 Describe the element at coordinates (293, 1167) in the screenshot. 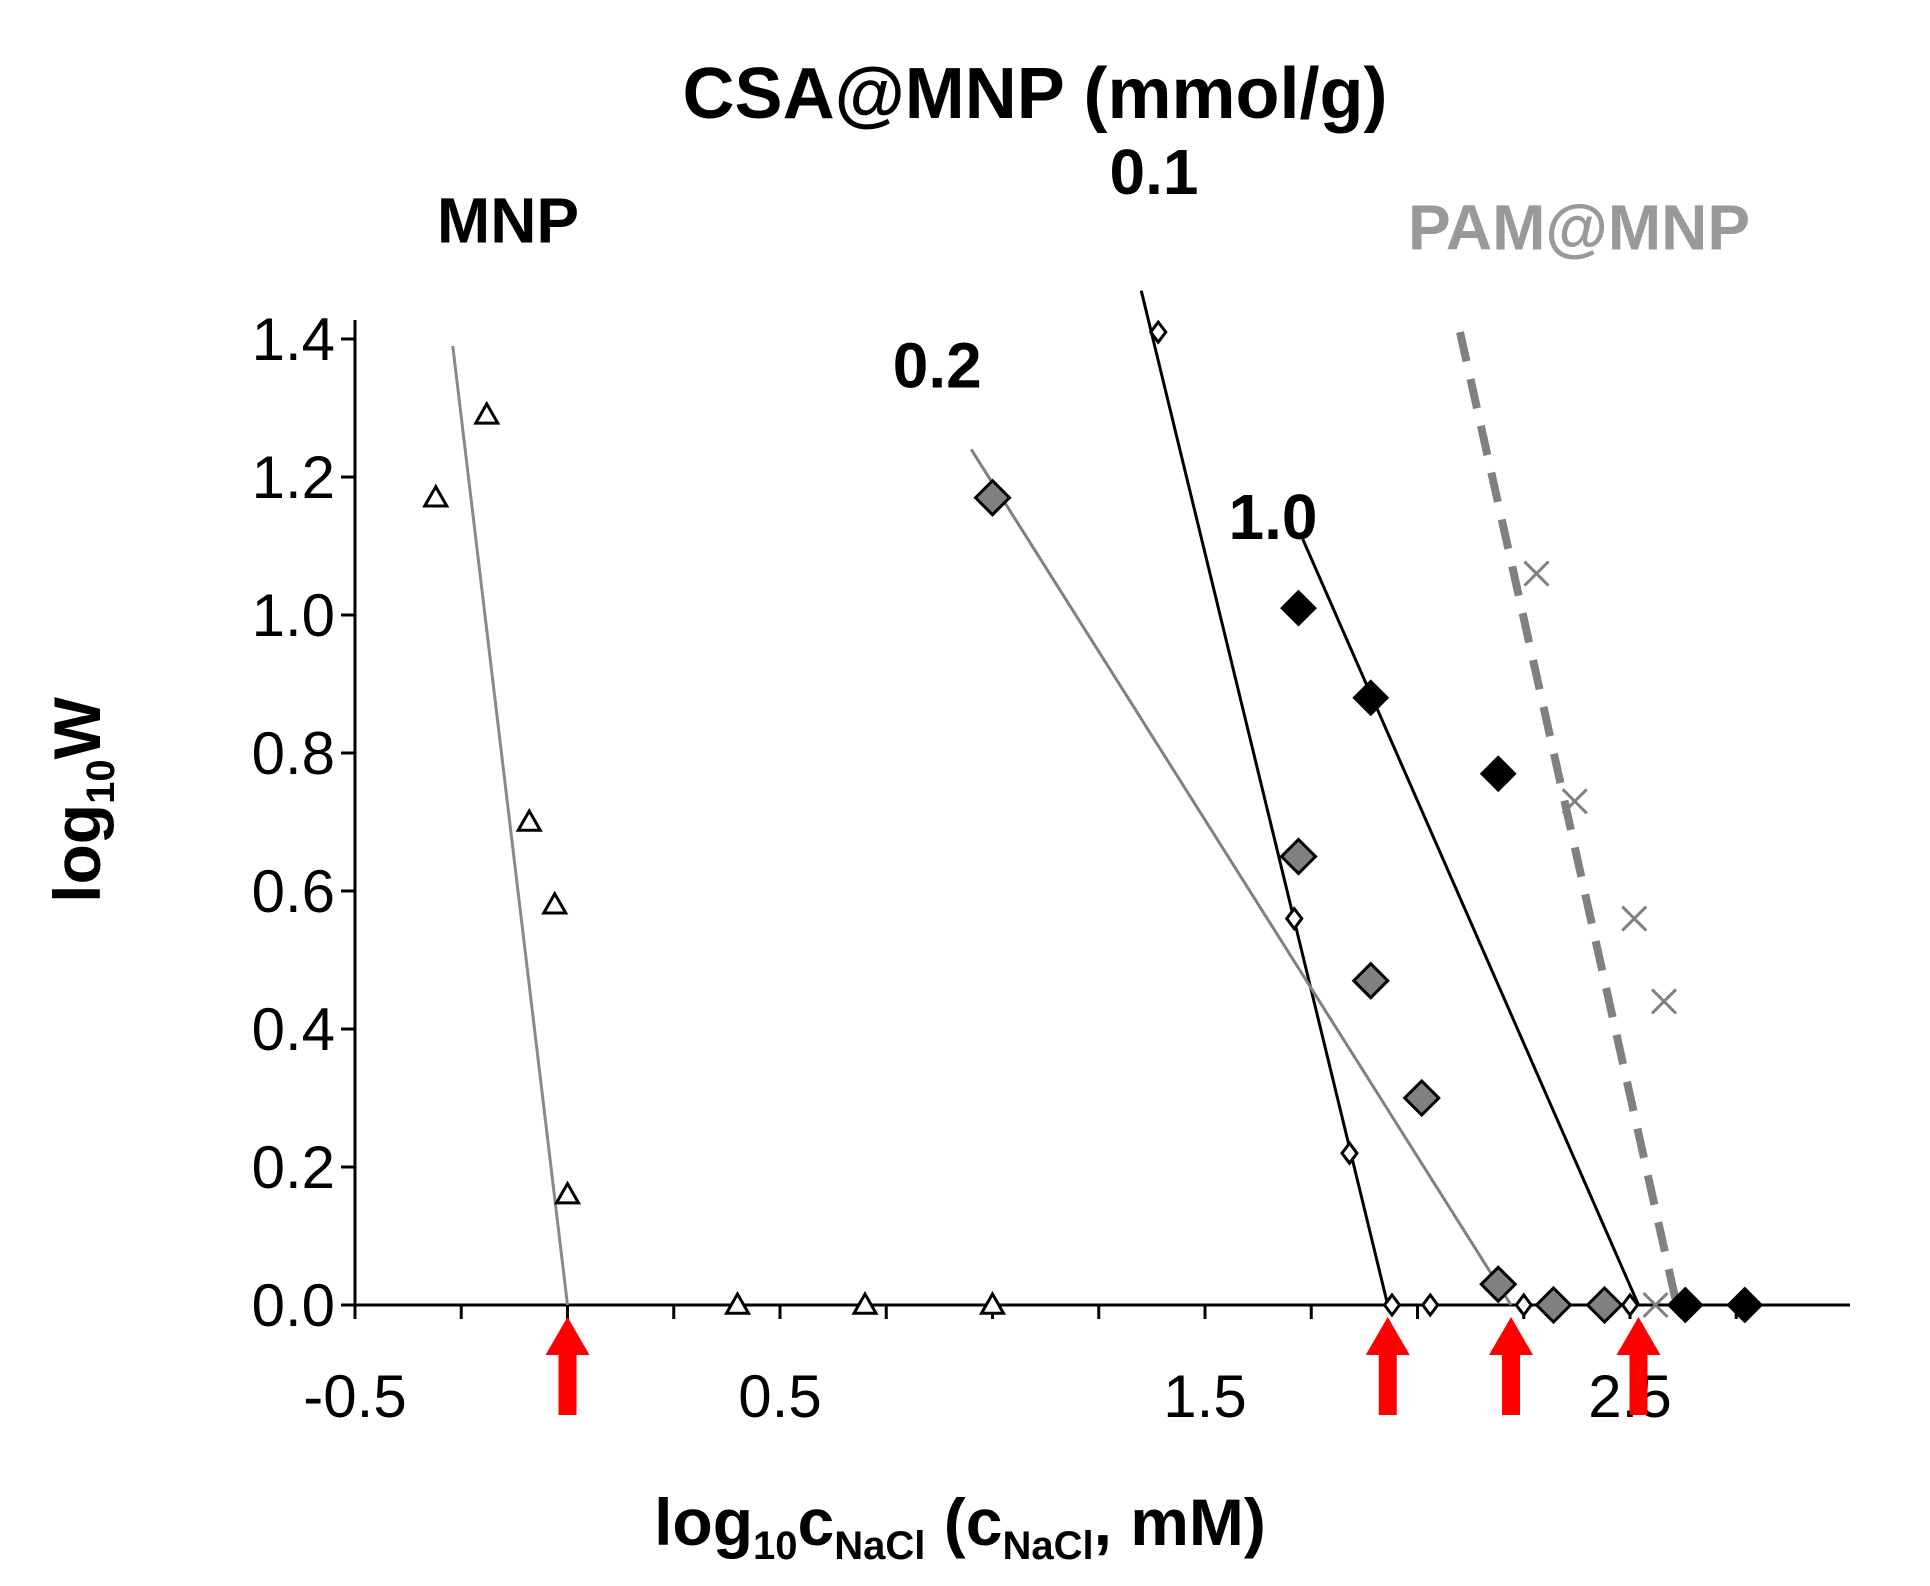

I see `y-tick-label: 0.2` at that location.